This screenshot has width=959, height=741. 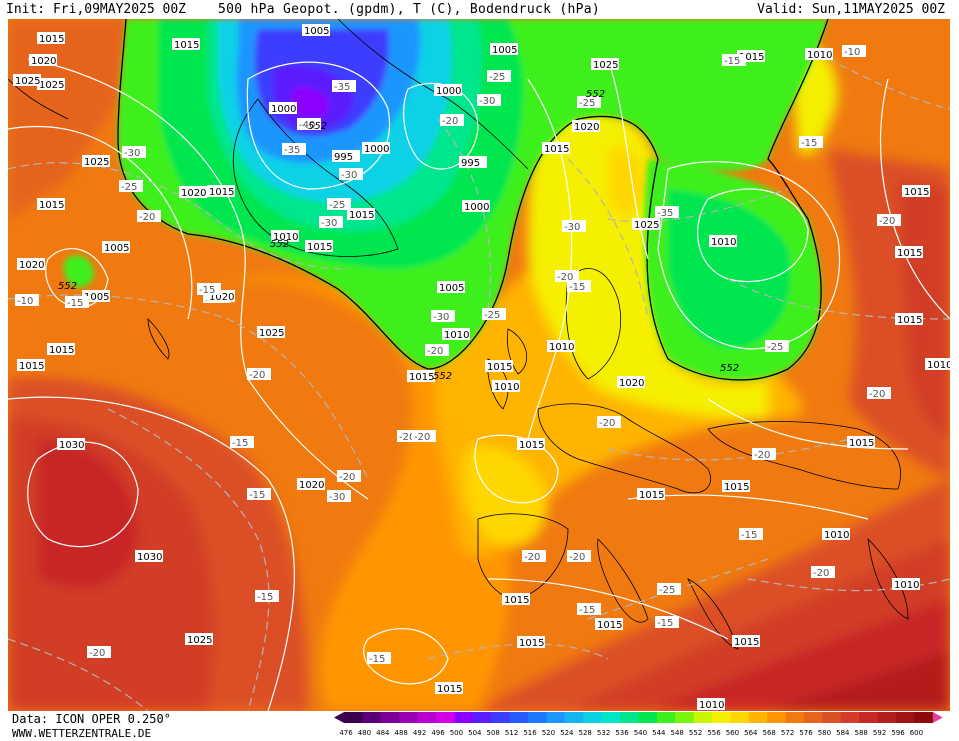 I want to click on colorbar-label: 588, so click(x=861, y=733).